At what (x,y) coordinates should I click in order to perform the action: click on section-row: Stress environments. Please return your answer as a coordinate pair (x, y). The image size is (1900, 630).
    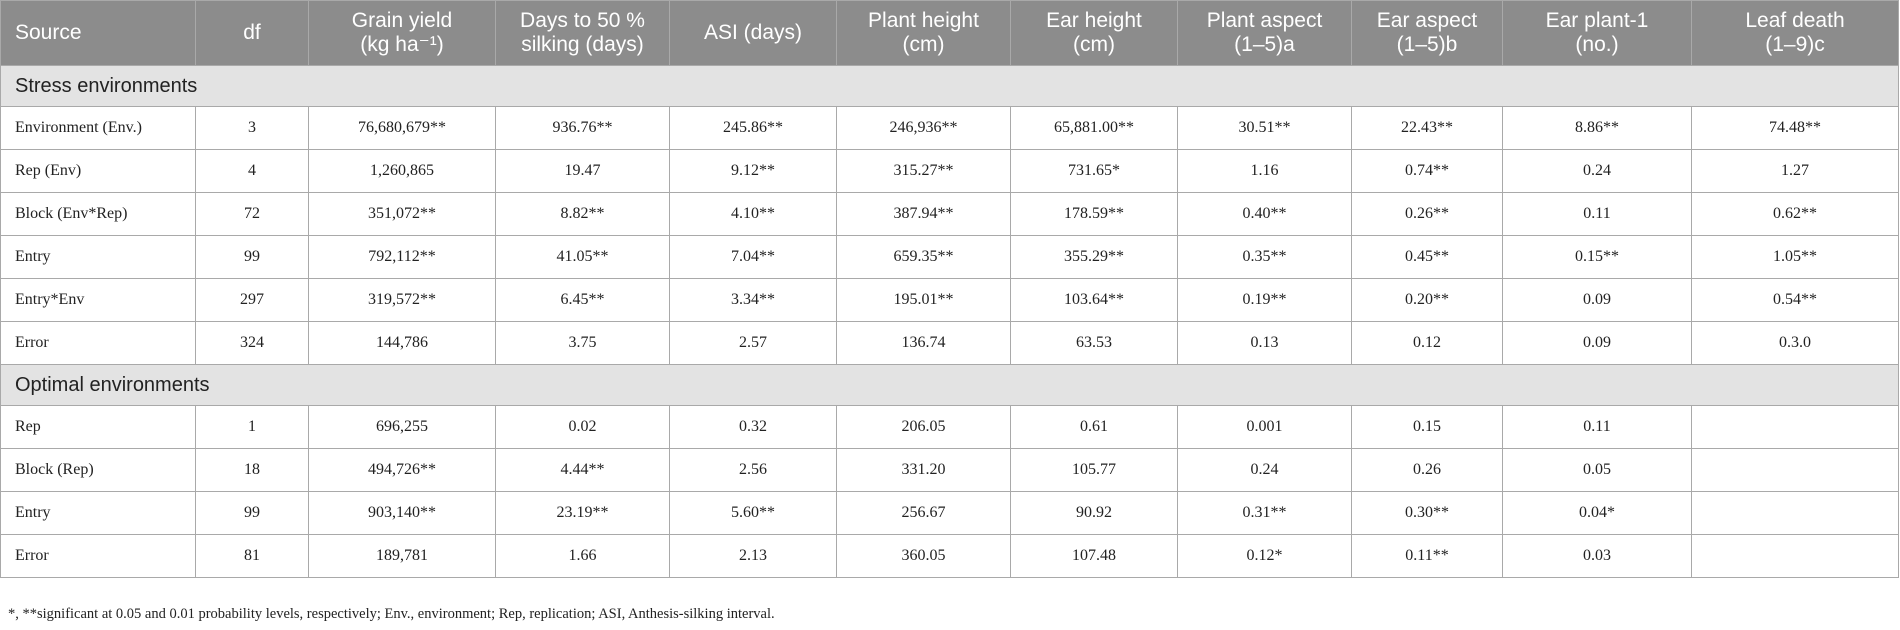
    Looking at the image, I should click on (949, 86).